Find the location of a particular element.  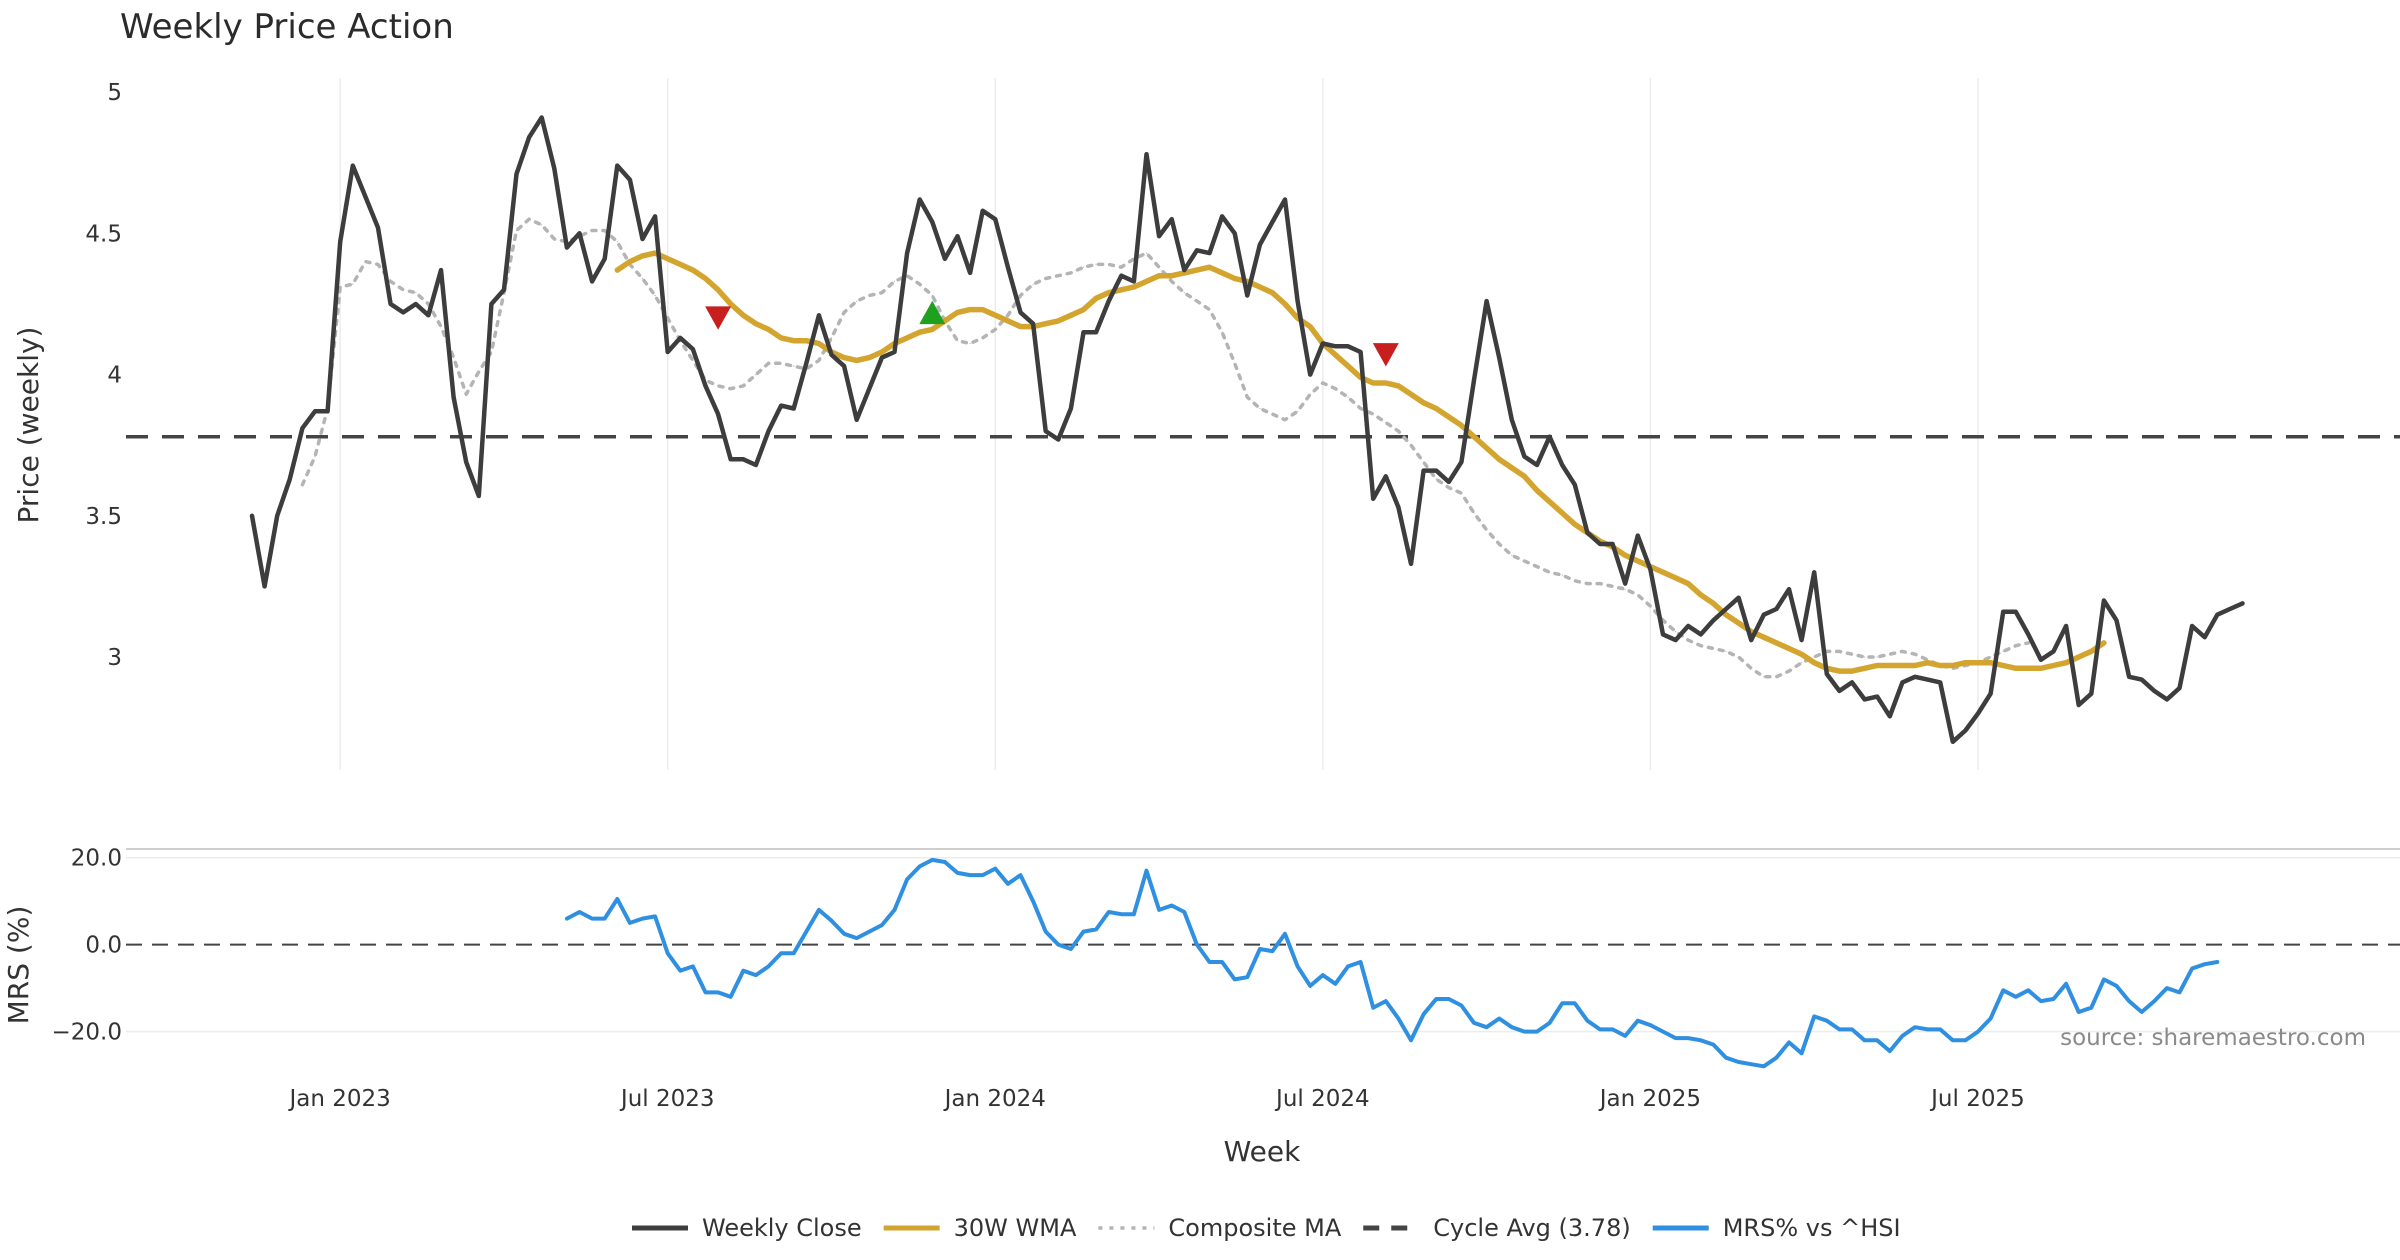

buy-signal-marker is located at coordinates (932, 312).